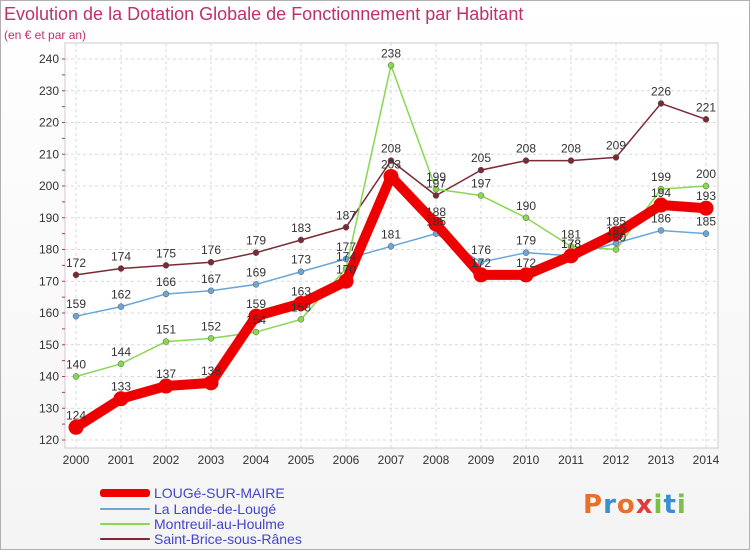 This screenshot has width=750, height=550. What do you see at coordinates (49, 313) in the screenshot?
I see `y-tick-label: 160` at bounding box center [49, 313].